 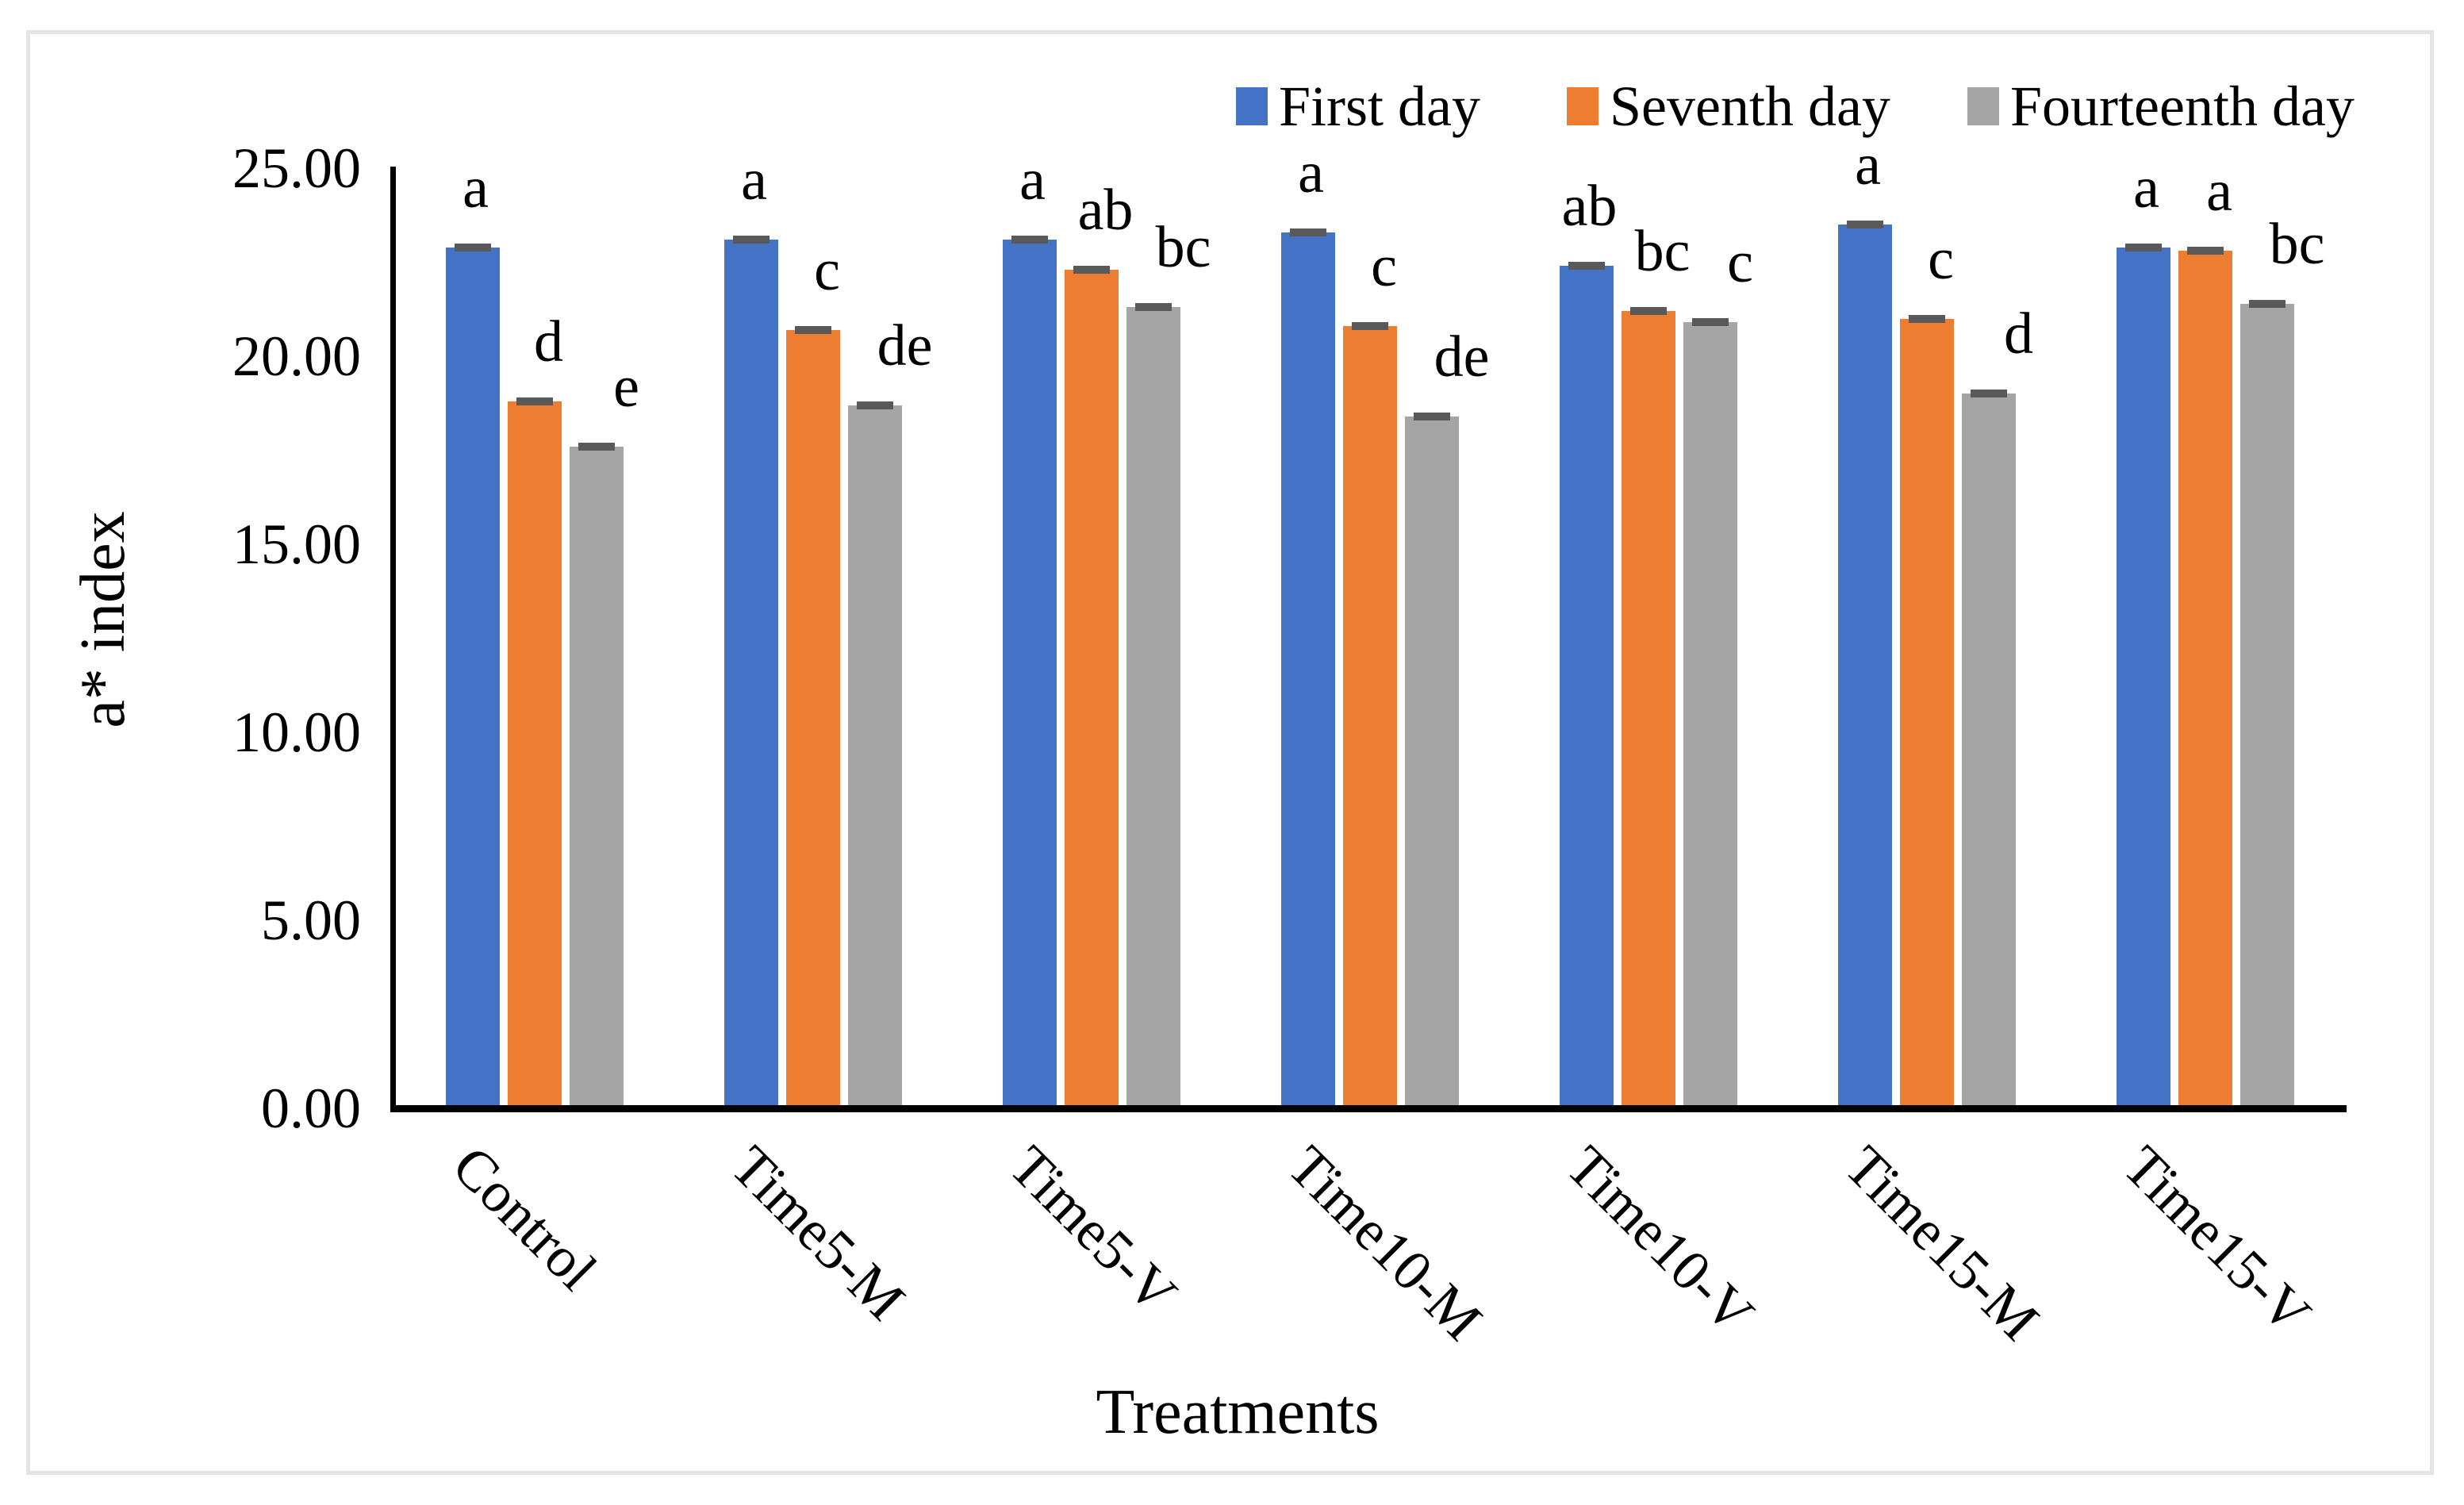 What do you see at coordinates (534, 755) in the screenshot?
I see `bar-seventh-day-control` at bounding box center [534, 755].